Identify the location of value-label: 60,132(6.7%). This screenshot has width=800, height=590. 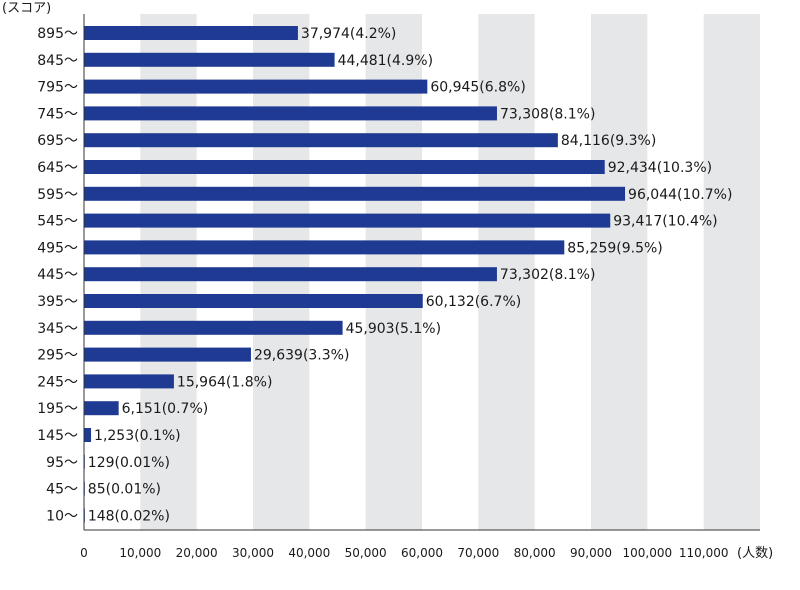
(473, 302).